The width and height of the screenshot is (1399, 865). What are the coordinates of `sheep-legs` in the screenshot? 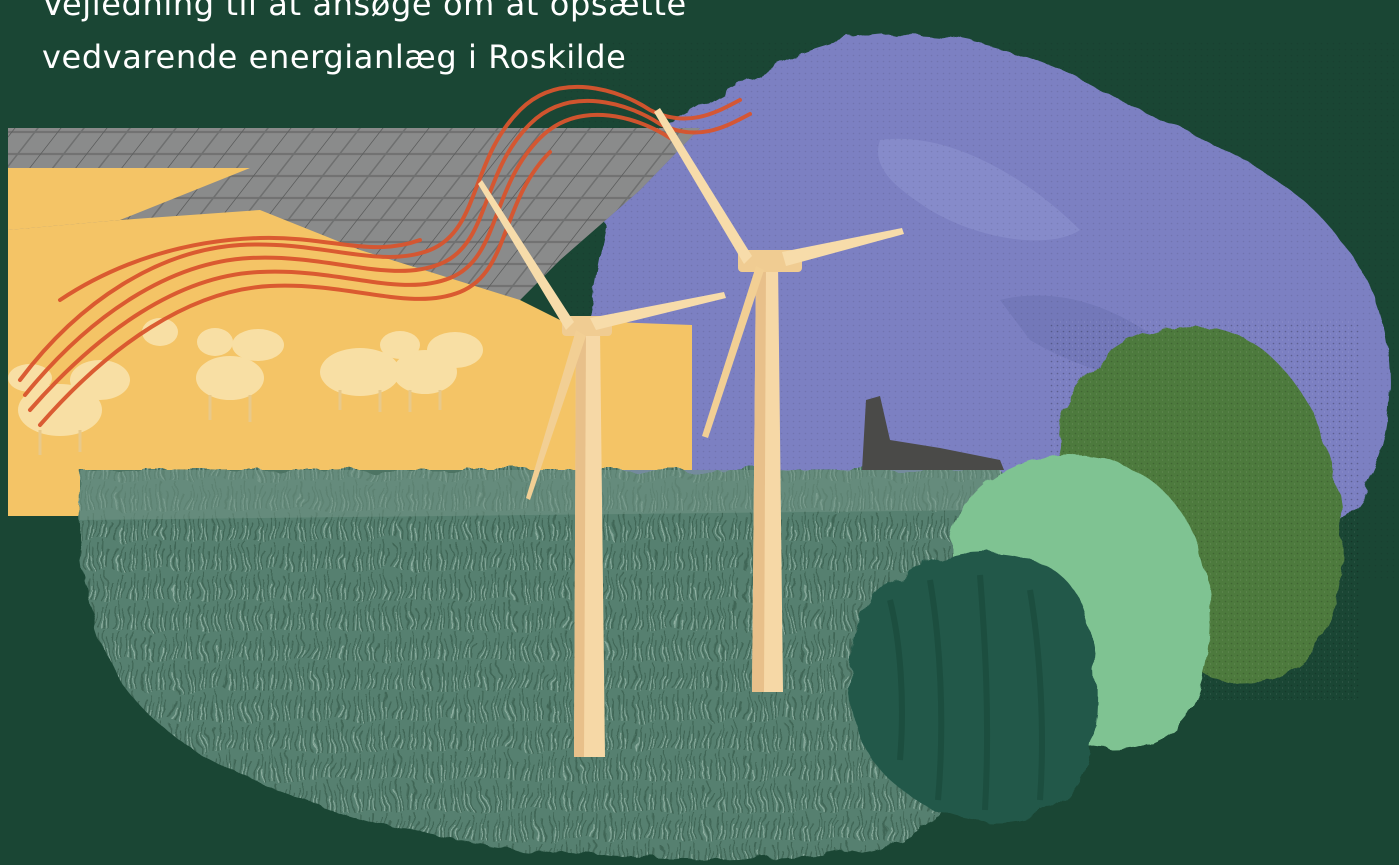 It's located at (240, 422).